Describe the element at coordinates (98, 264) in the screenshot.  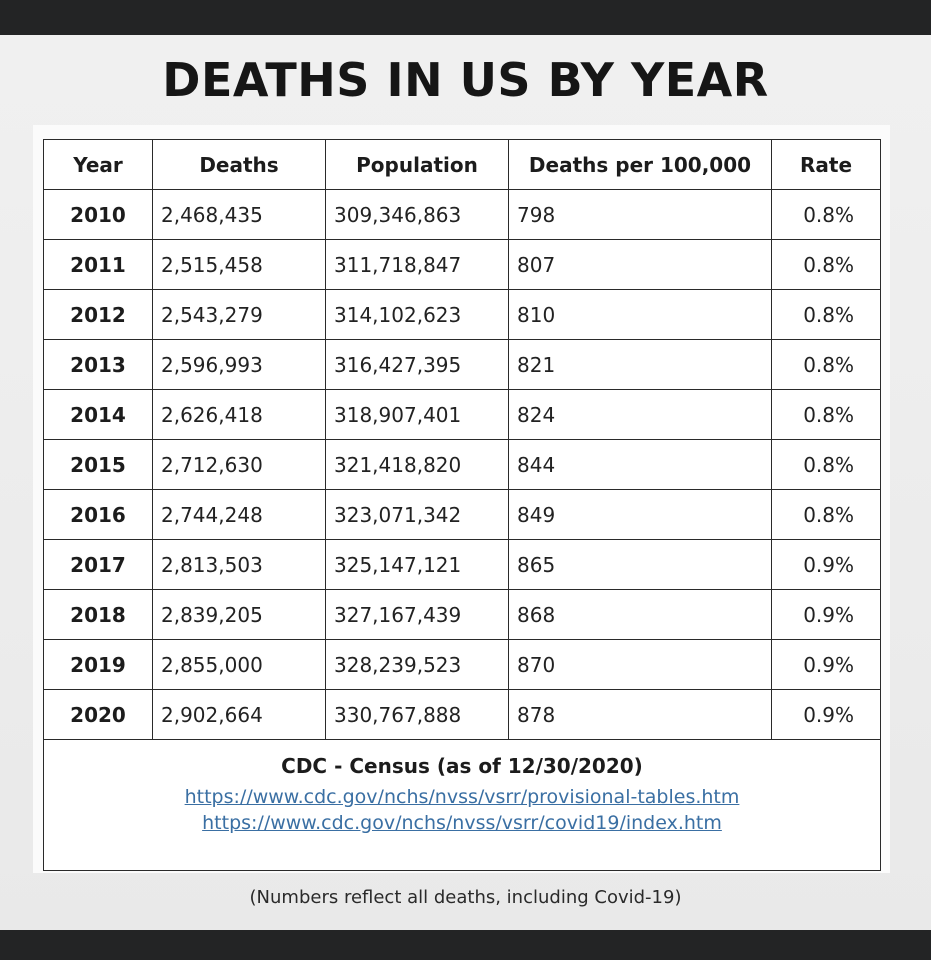
I see `year-cell: 2011` at that location.